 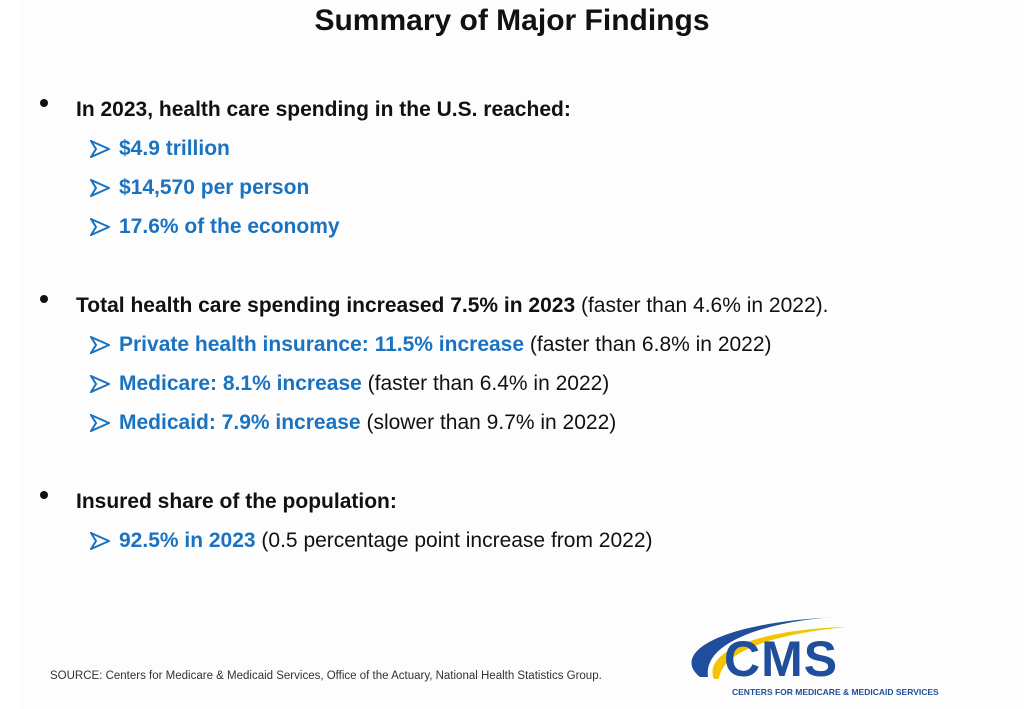 I want to click on sub-item-note: (slower than 9.7% in 2022), so click(x=488, y=422).